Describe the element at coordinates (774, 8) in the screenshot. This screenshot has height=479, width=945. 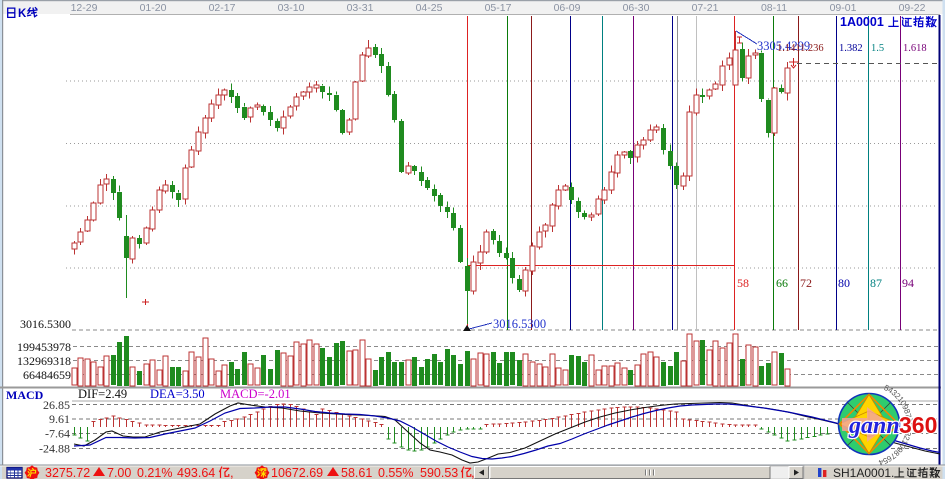
I see `svg-text: 08-11` at that location.